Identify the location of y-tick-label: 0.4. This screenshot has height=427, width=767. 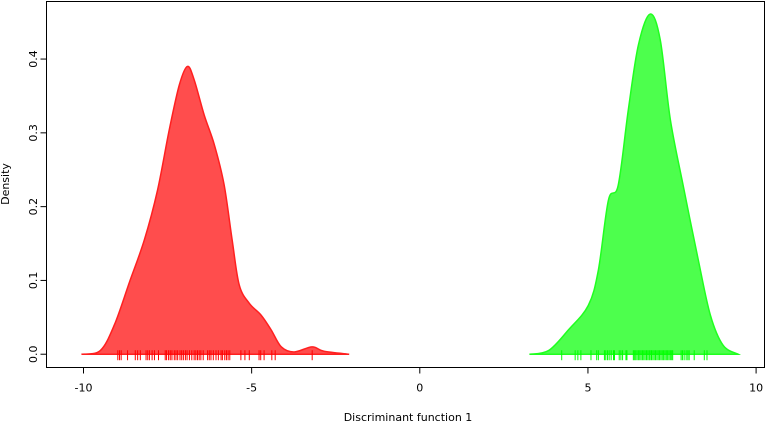
(33, 59).